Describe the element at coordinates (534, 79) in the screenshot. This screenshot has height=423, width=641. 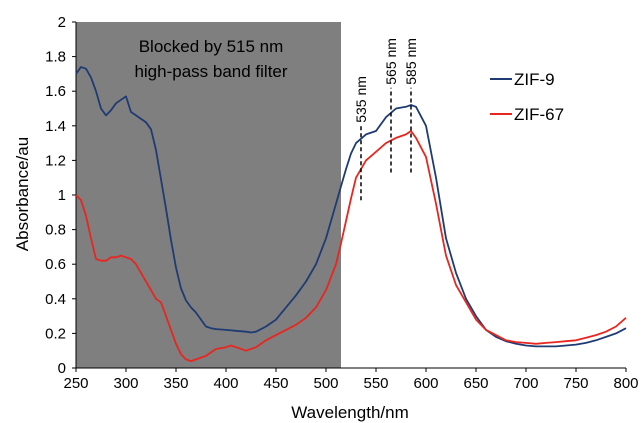
I see `legend-label: ZIF-9` at that location.